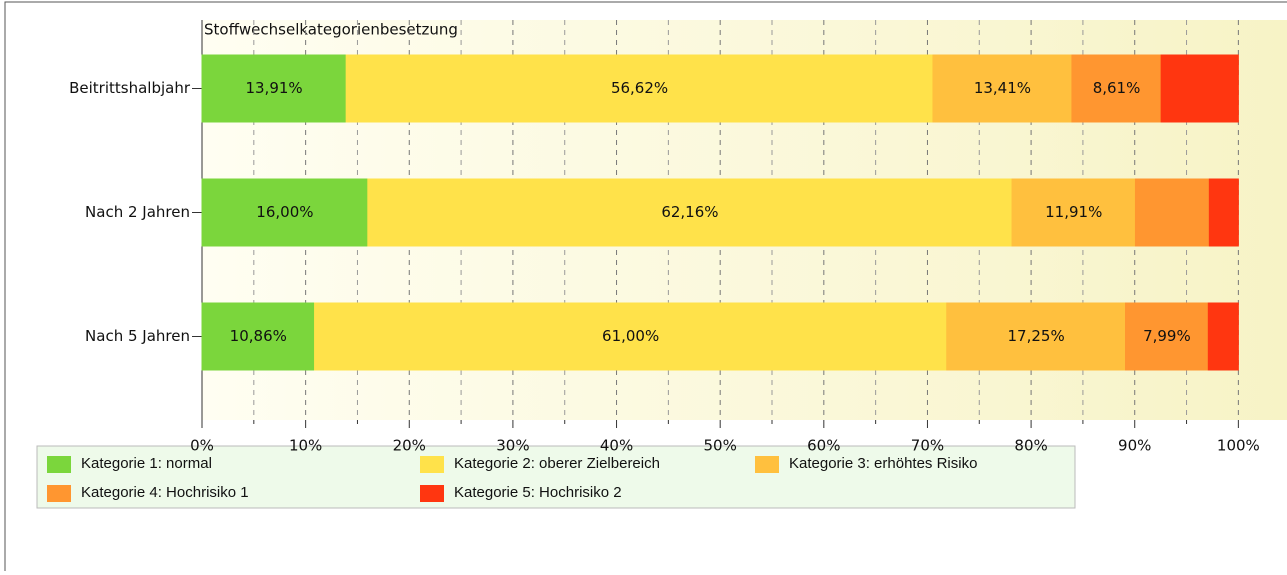 Image resolution: width=1287 pixels, height=575 pixels. What do you see at coordinates (720, 446) in the screenshot?
I see `x-tick-label: 50%` at bounding box center [720, 446].